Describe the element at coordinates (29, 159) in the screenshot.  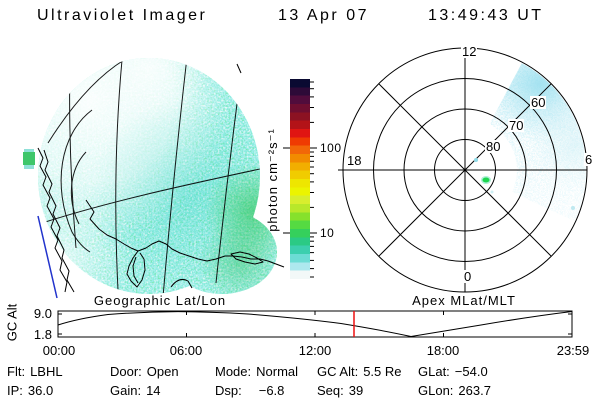
I see `offdisk-data-blob` at that location.